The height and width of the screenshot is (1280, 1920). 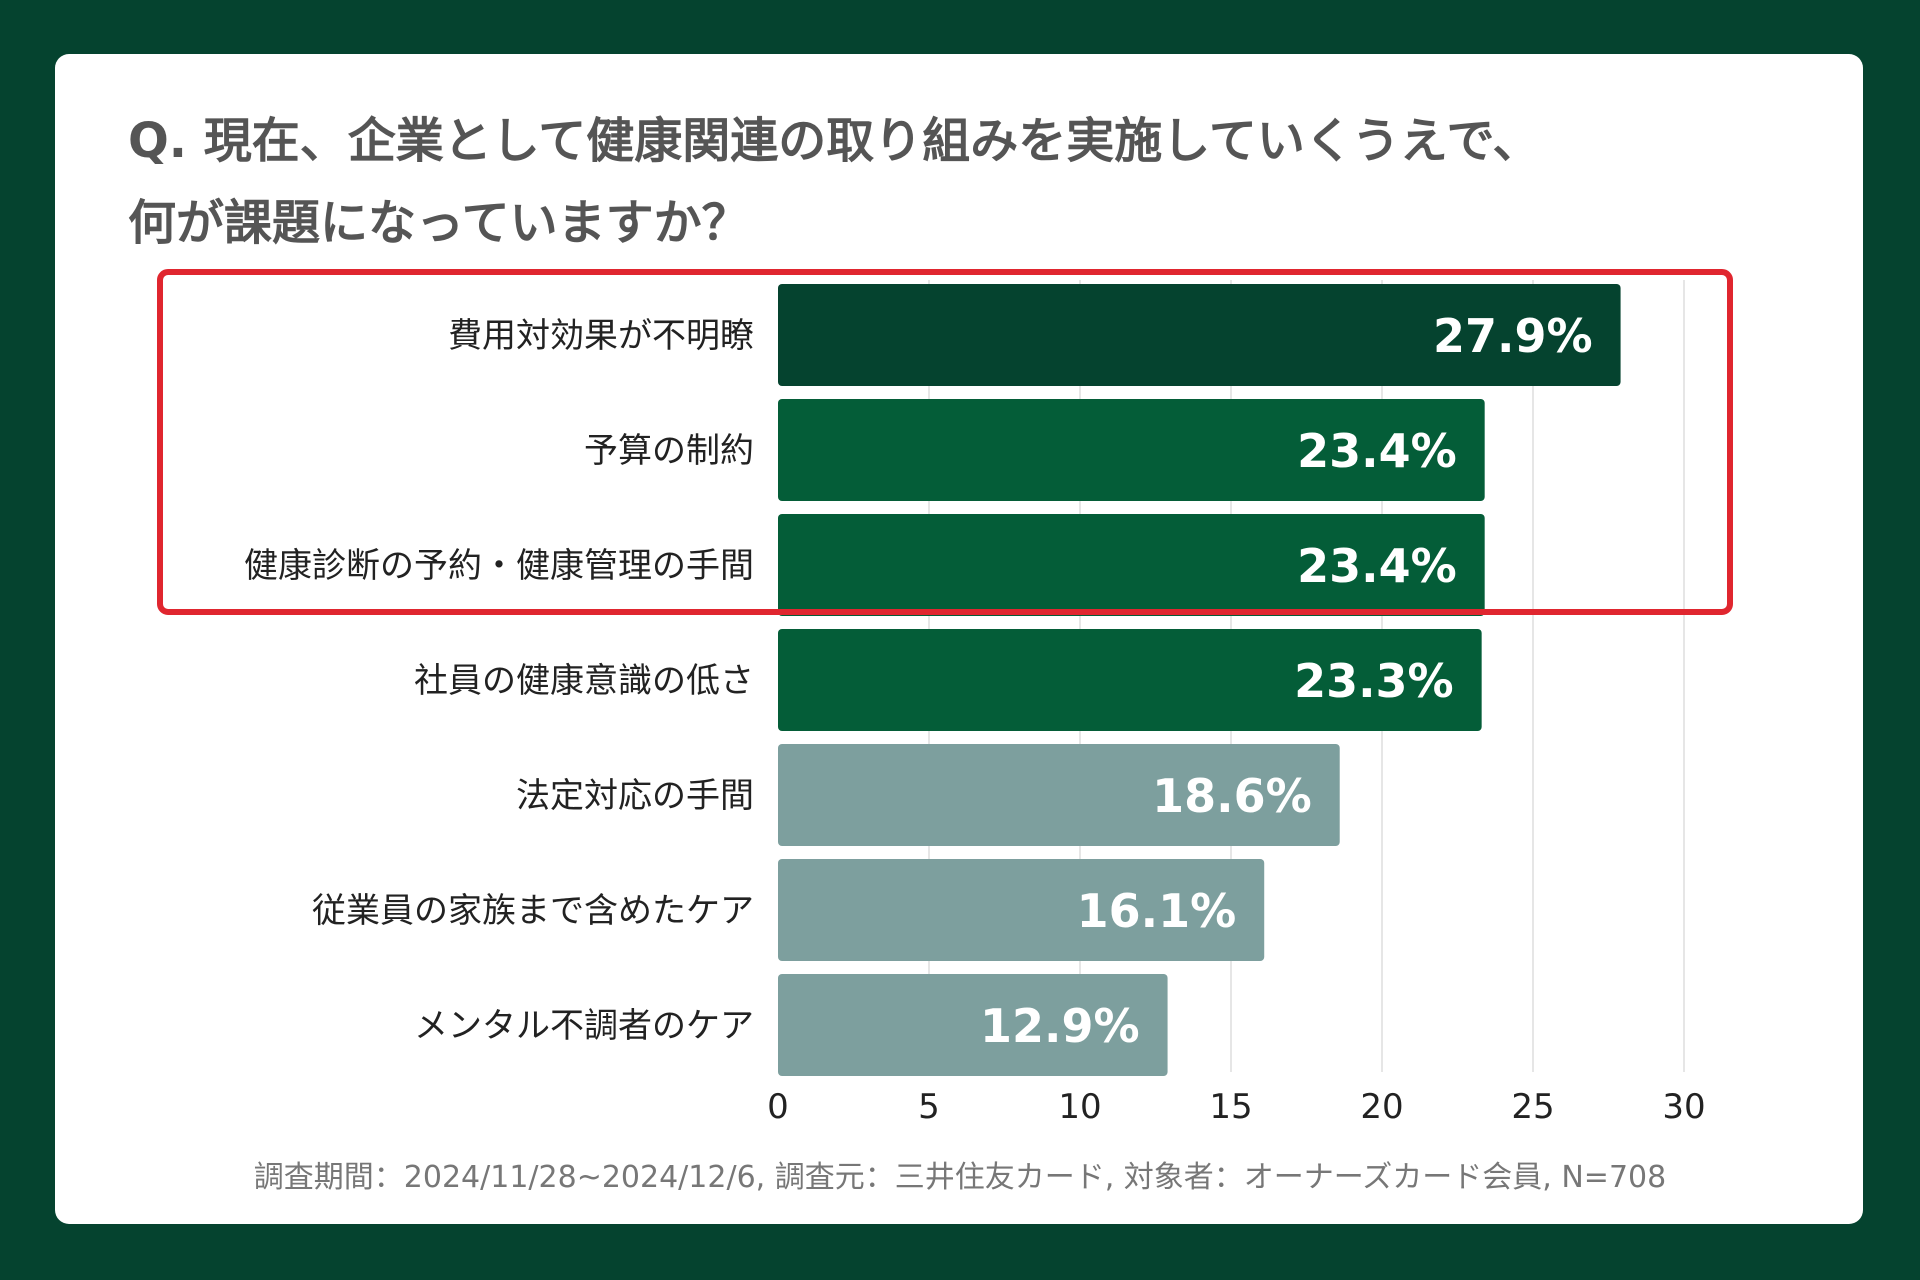 I want to click on bar-value-label: 27.9%, so click(x=1513, y=336).